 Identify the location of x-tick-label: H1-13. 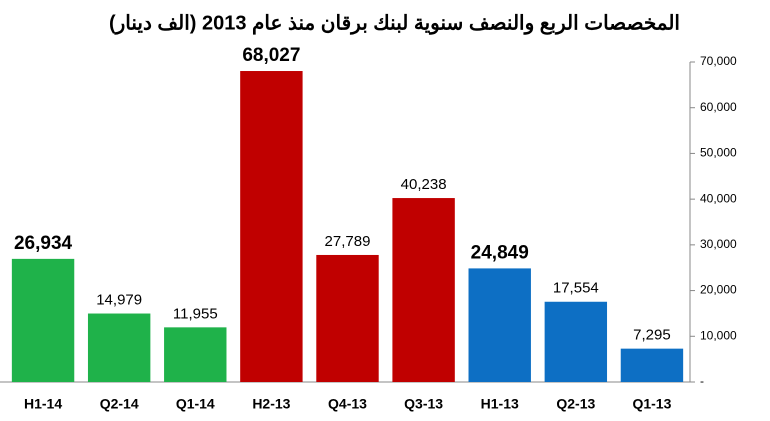
(500, 404).